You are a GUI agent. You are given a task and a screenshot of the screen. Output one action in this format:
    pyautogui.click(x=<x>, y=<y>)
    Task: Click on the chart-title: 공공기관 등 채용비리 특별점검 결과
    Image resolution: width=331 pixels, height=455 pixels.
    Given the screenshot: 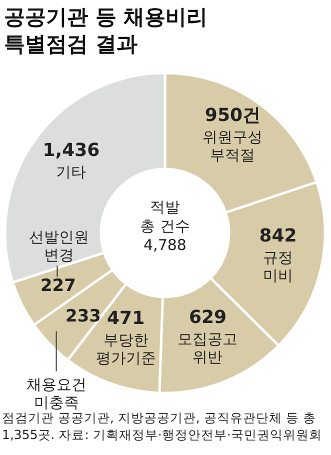 What is the action you would take?
    pyautogui.click(x=106, y=30)
    